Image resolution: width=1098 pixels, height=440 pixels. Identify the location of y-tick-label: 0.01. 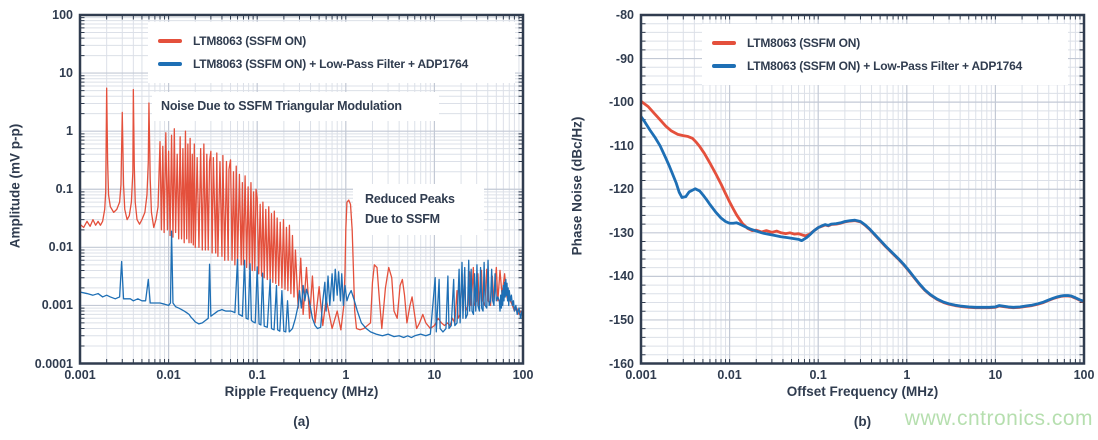
(60, 247).